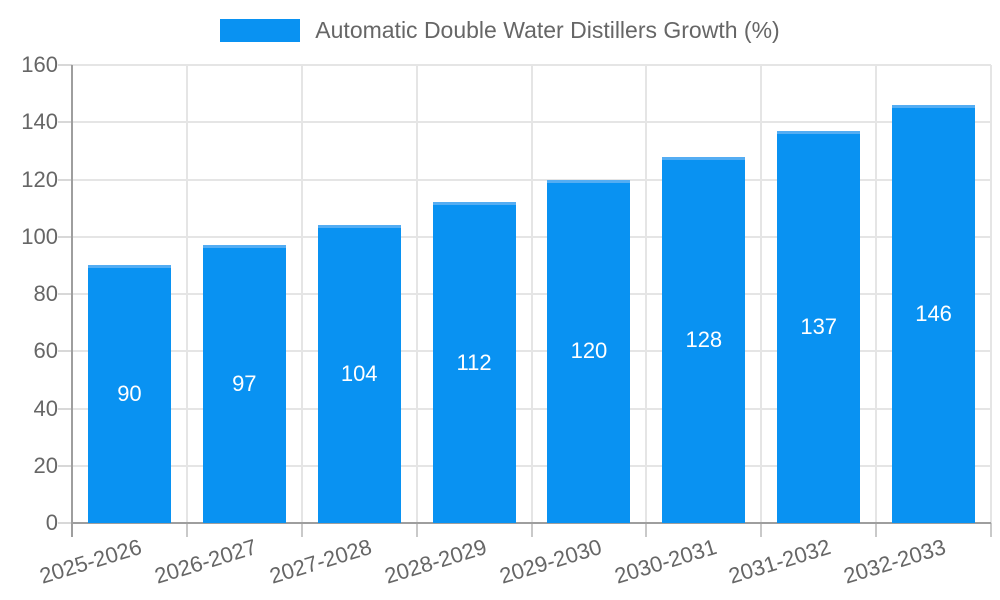 The height and width of the screenshot is (600, 1000). I want to click on bar-value-label: 97, so click(244, 384).